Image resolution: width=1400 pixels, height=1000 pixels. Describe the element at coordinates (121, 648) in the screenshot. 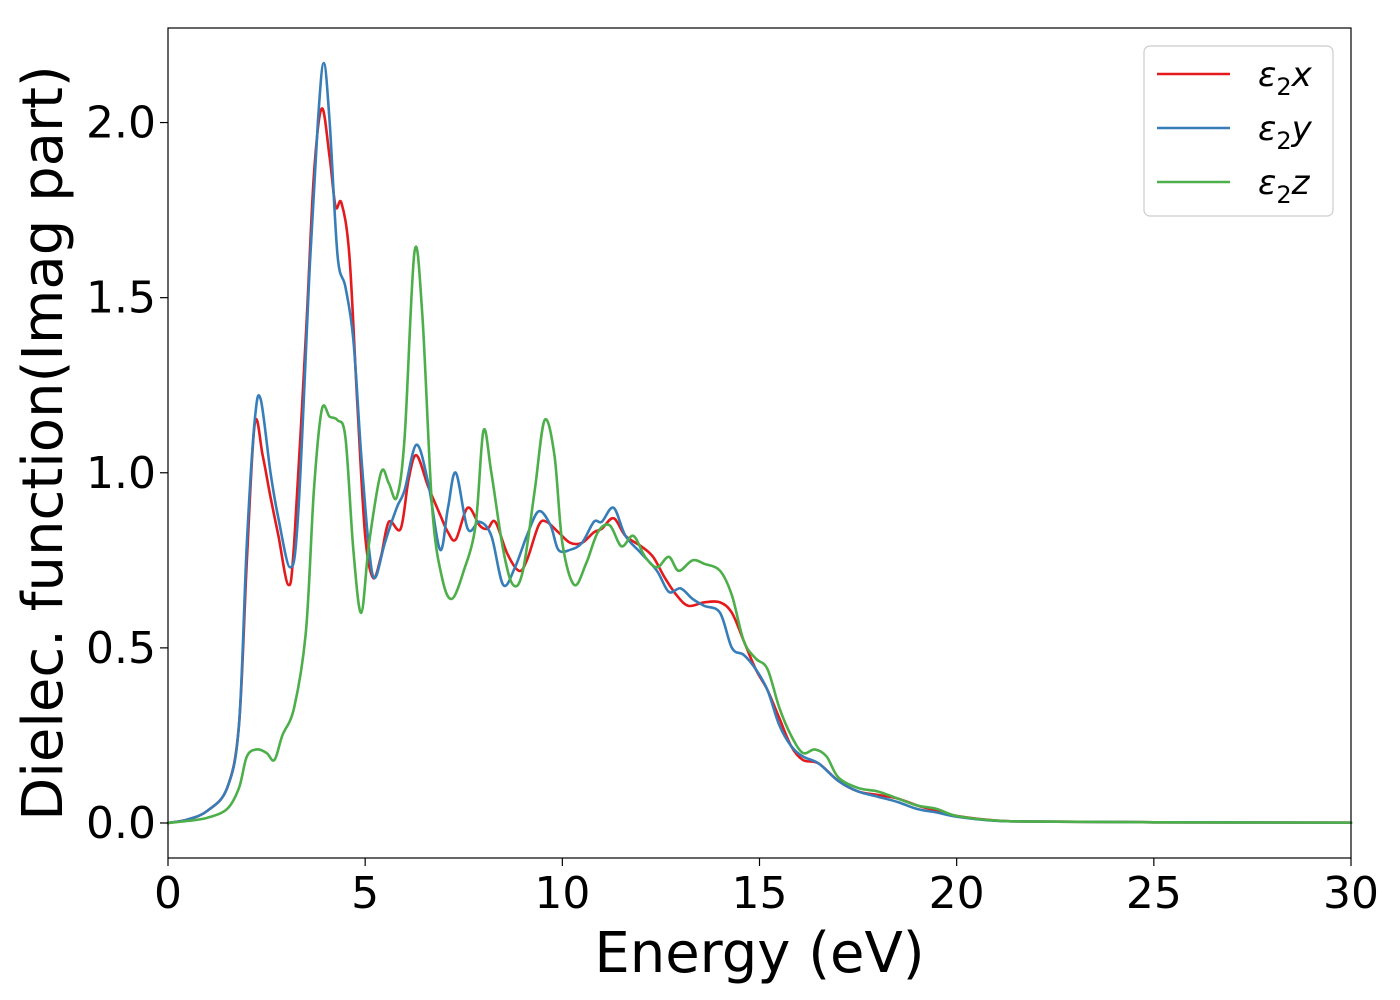

I see `y-tick-label: 0.5` at that location.